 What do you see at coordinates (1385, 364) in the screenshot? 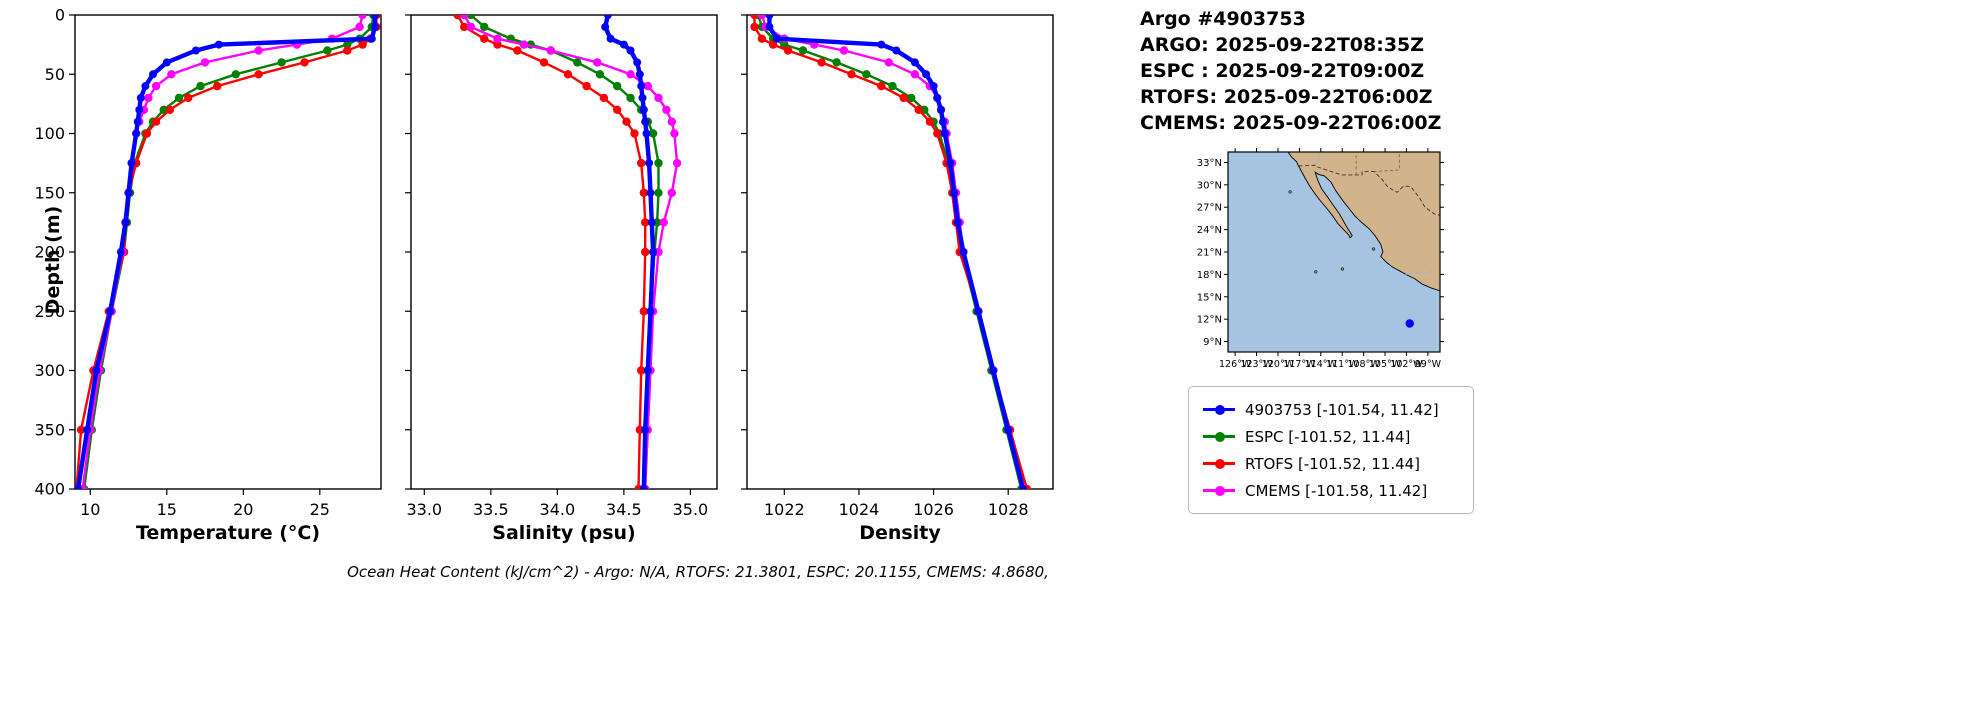
I see `map-lon-label: 105°W` at bounding box center [1385, 364].